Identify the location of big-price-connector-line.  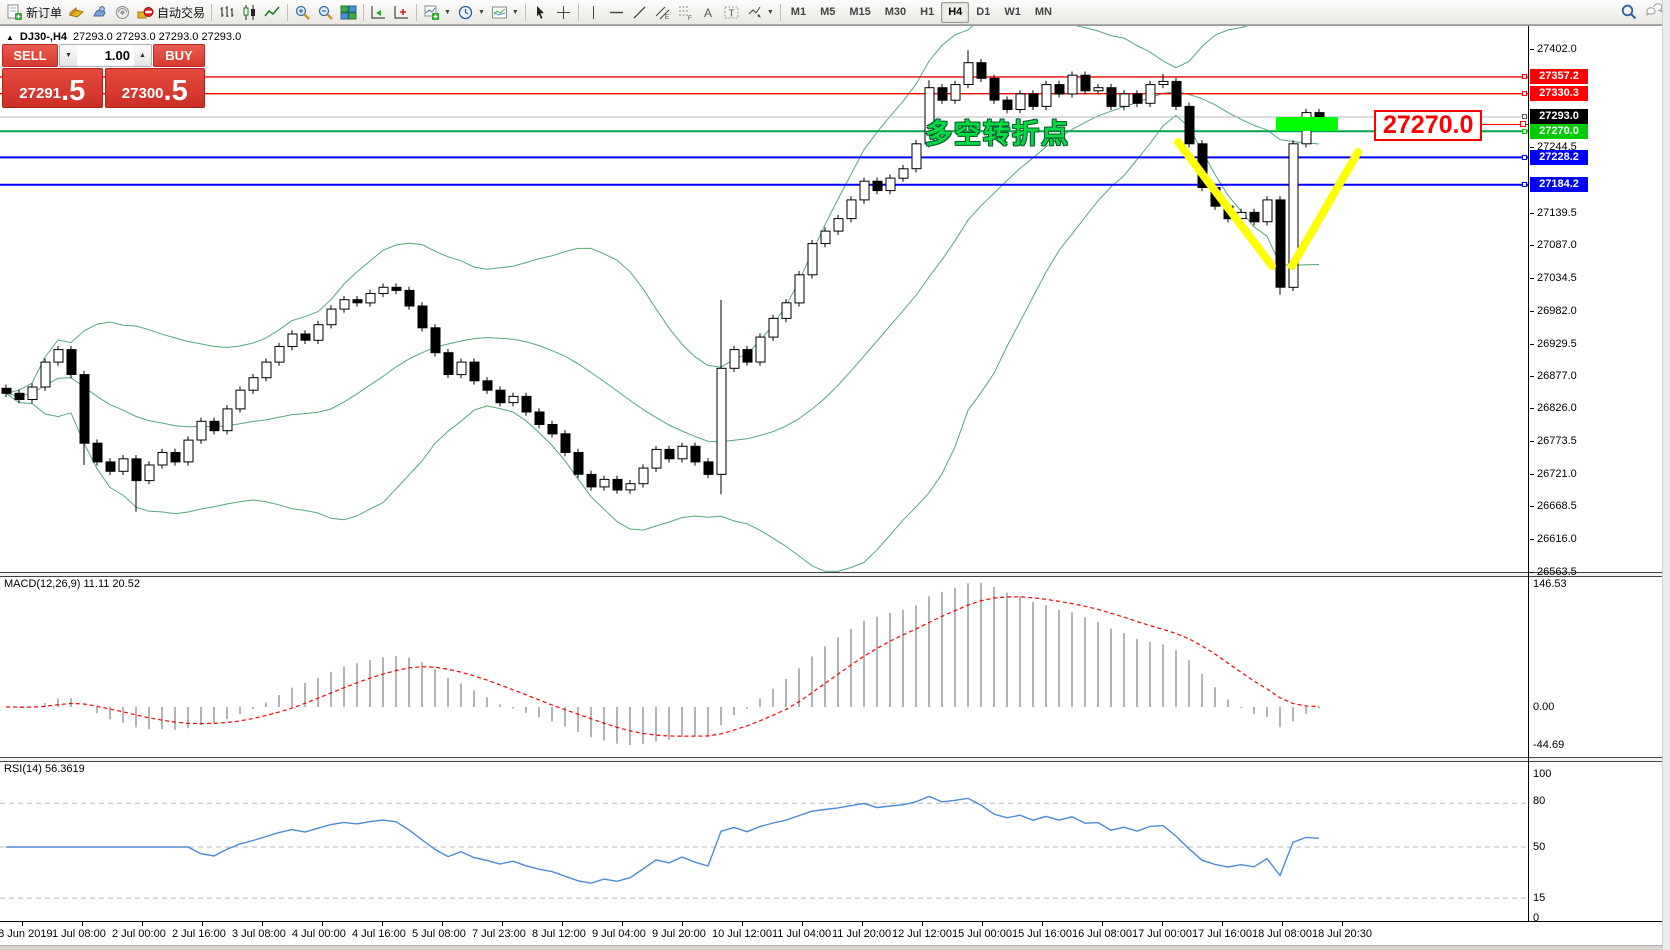
(1498, 124).